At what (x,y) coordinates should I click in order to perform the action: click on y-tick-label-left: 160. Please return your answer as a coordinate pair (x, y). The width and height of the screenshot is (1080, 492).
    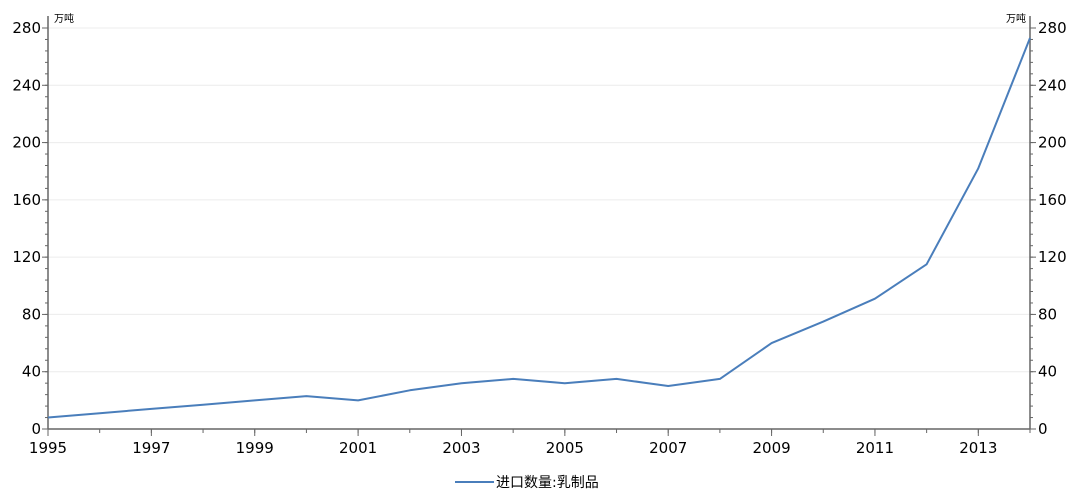
    Looking at the image, I should click on (26, 200).